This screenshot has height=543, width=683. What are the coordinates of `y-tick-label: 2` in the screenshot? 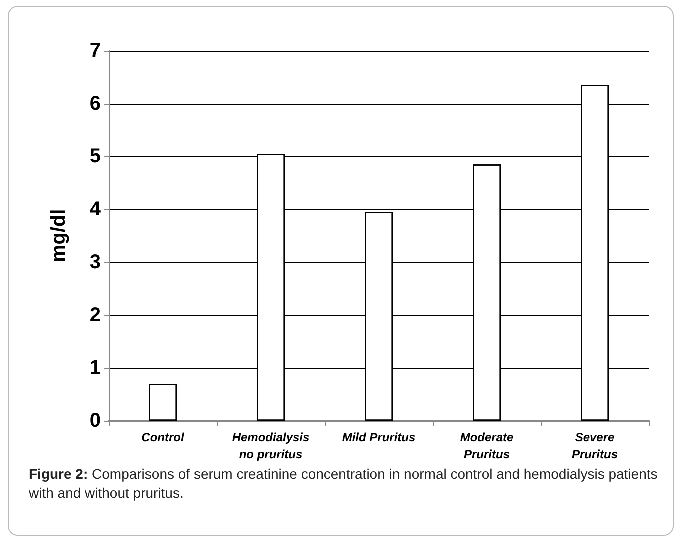 It's located at (95, 315).